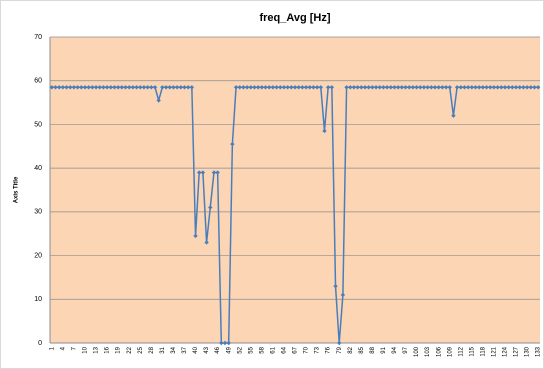  Describe the element at coordinates (38, 37) in the screenshot. I see `y-tick-label: 70` at that location.